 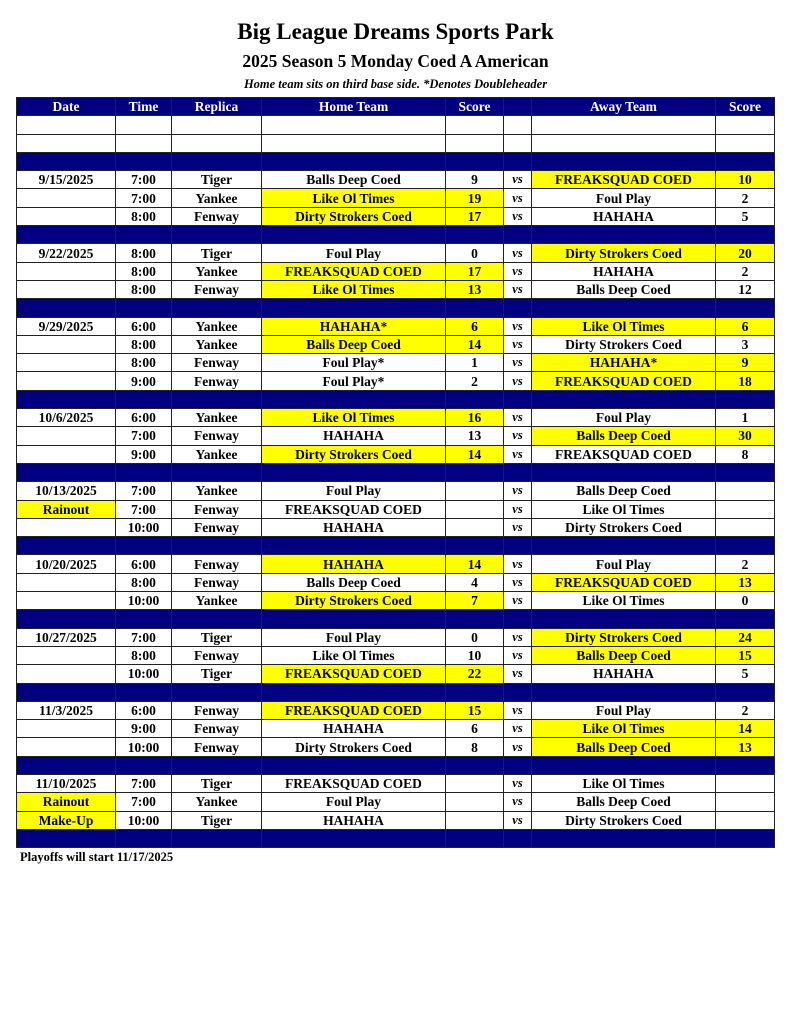 I want to click on away-score-cell: 6, so click(x=745, y=326).